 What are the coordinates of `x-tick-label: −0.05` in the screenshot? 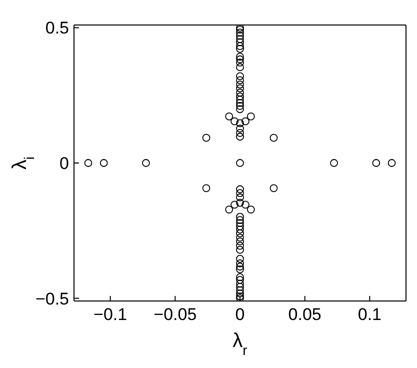 It's located at (175, 314).